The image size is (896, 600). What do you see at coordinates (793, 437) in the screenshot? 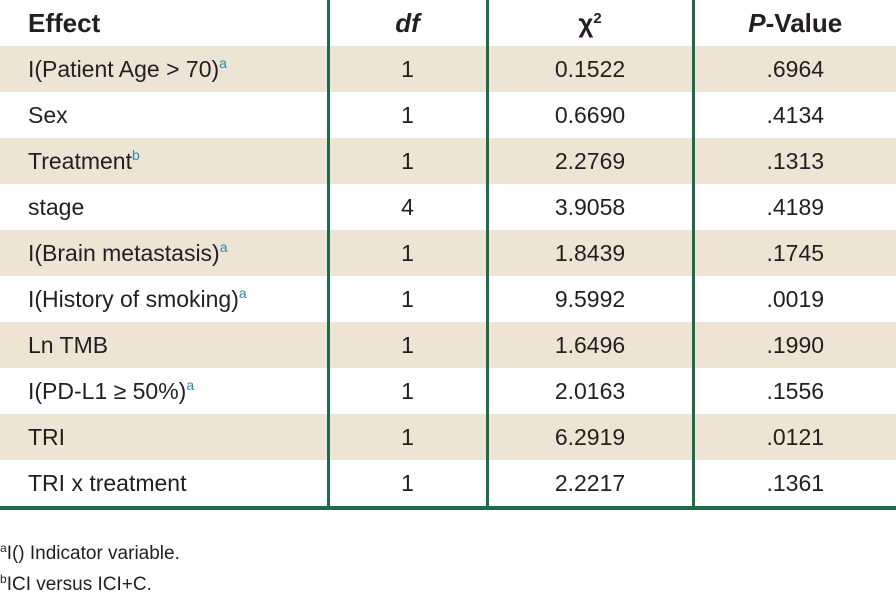
I see `p-value-cell: .0121` at bounding box center [793, 437].